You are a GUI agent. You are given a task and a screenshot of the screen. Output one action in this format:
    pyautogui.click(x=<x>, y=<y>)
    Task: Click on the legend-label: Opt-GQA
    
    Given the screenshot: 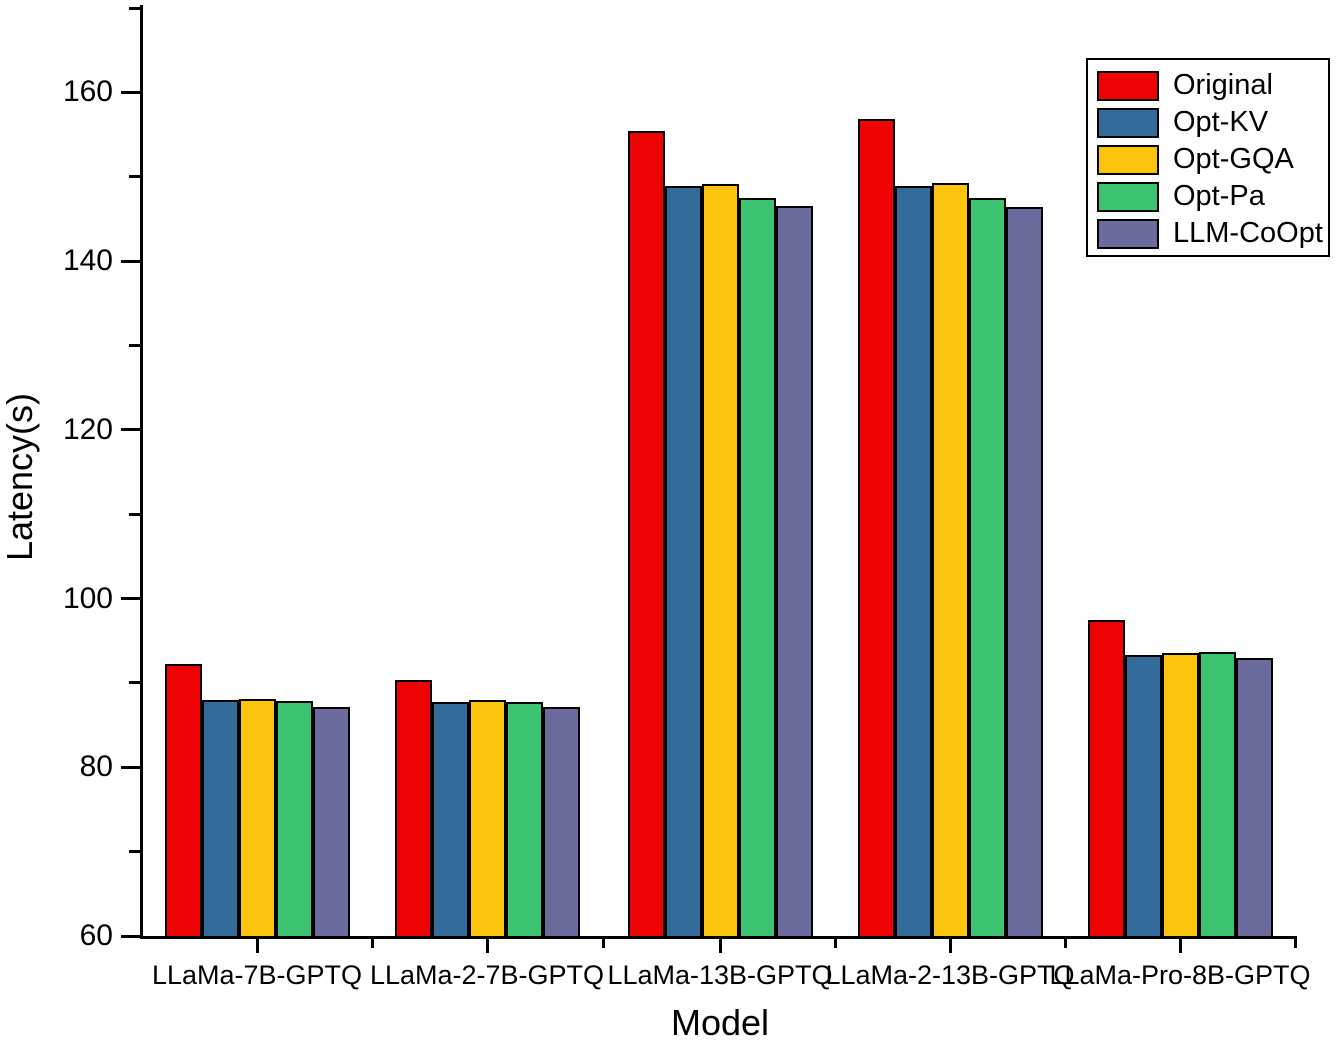 What is the action you would take?
    pyautogui.click(x=1233, y=159)
    